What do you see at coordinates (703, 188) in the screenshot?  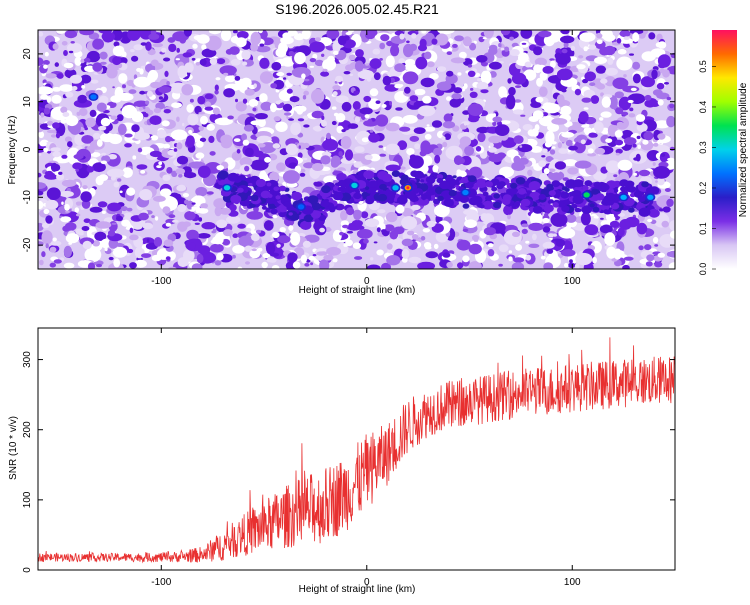 I see `colorbar-tick-label: 0.2` at bounding box center [703, 188].